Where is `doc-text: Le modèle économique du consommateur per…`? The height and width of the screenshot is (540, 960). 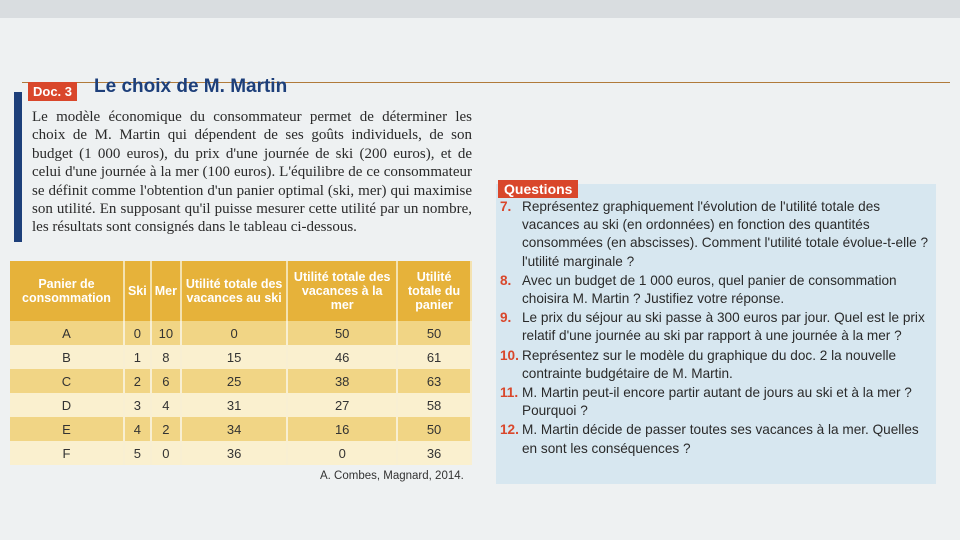 doc-text: Le modèle économique du consommateur per… is located at coordinates (252, 172).